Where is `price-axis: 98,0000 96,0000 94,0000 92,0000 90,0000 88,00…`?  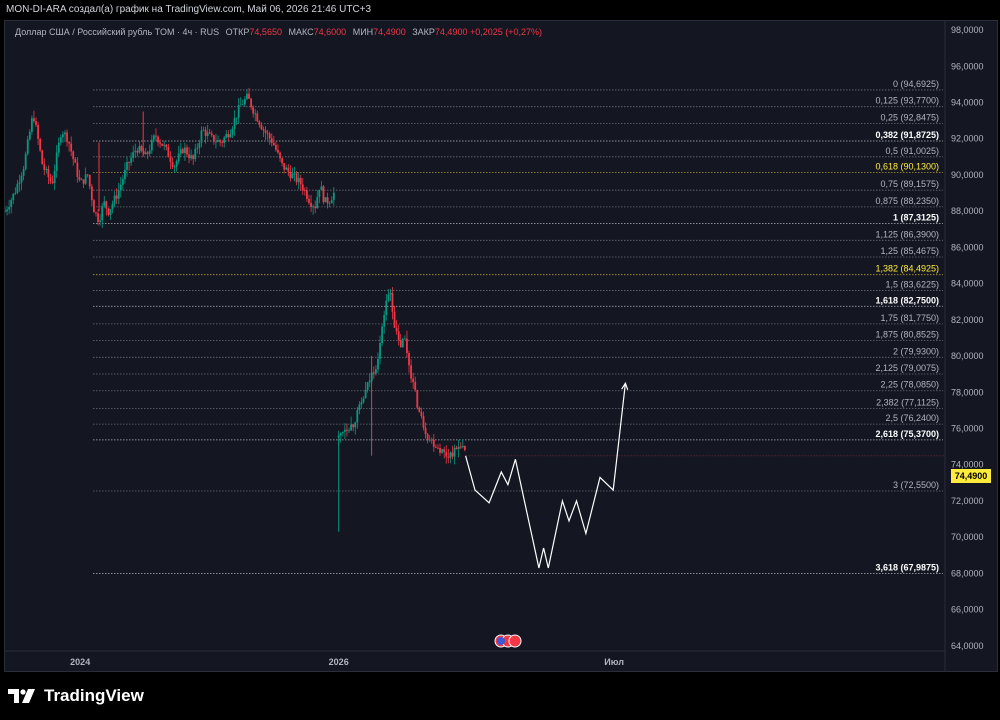 price-axis: 98,0000 96,0000 94,0000 92,0000 90,0000 88,00… is located at coordinates (967, 338).